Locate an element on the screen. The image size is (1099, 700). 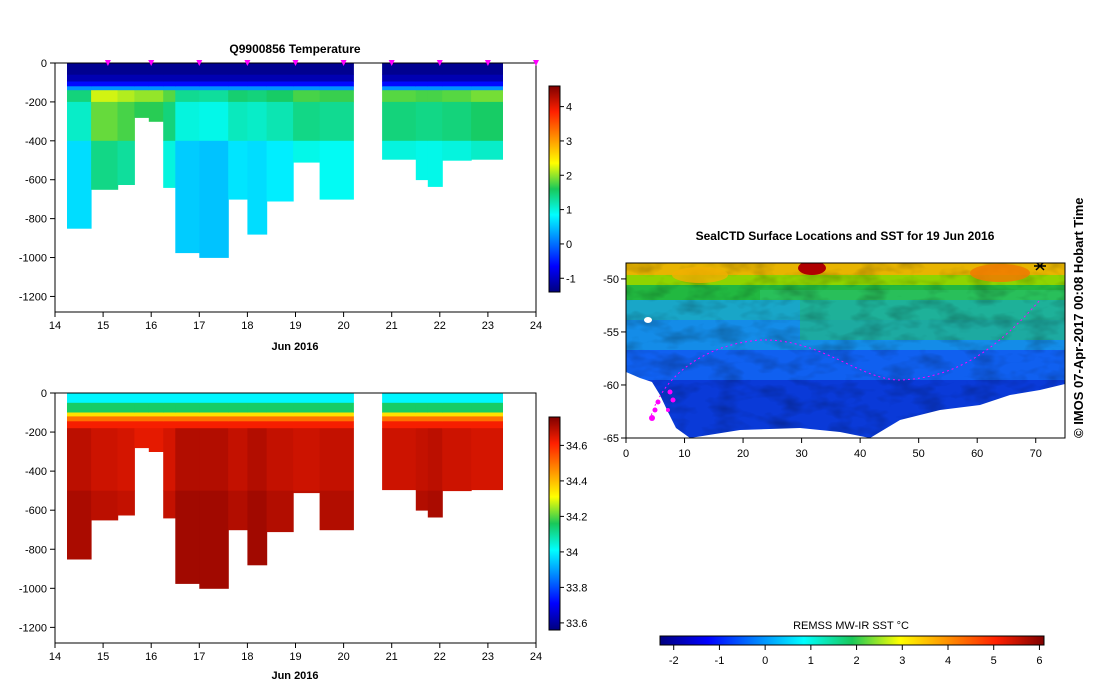
colorbar-tick-label: 0 is located at coordinates (569, 245).